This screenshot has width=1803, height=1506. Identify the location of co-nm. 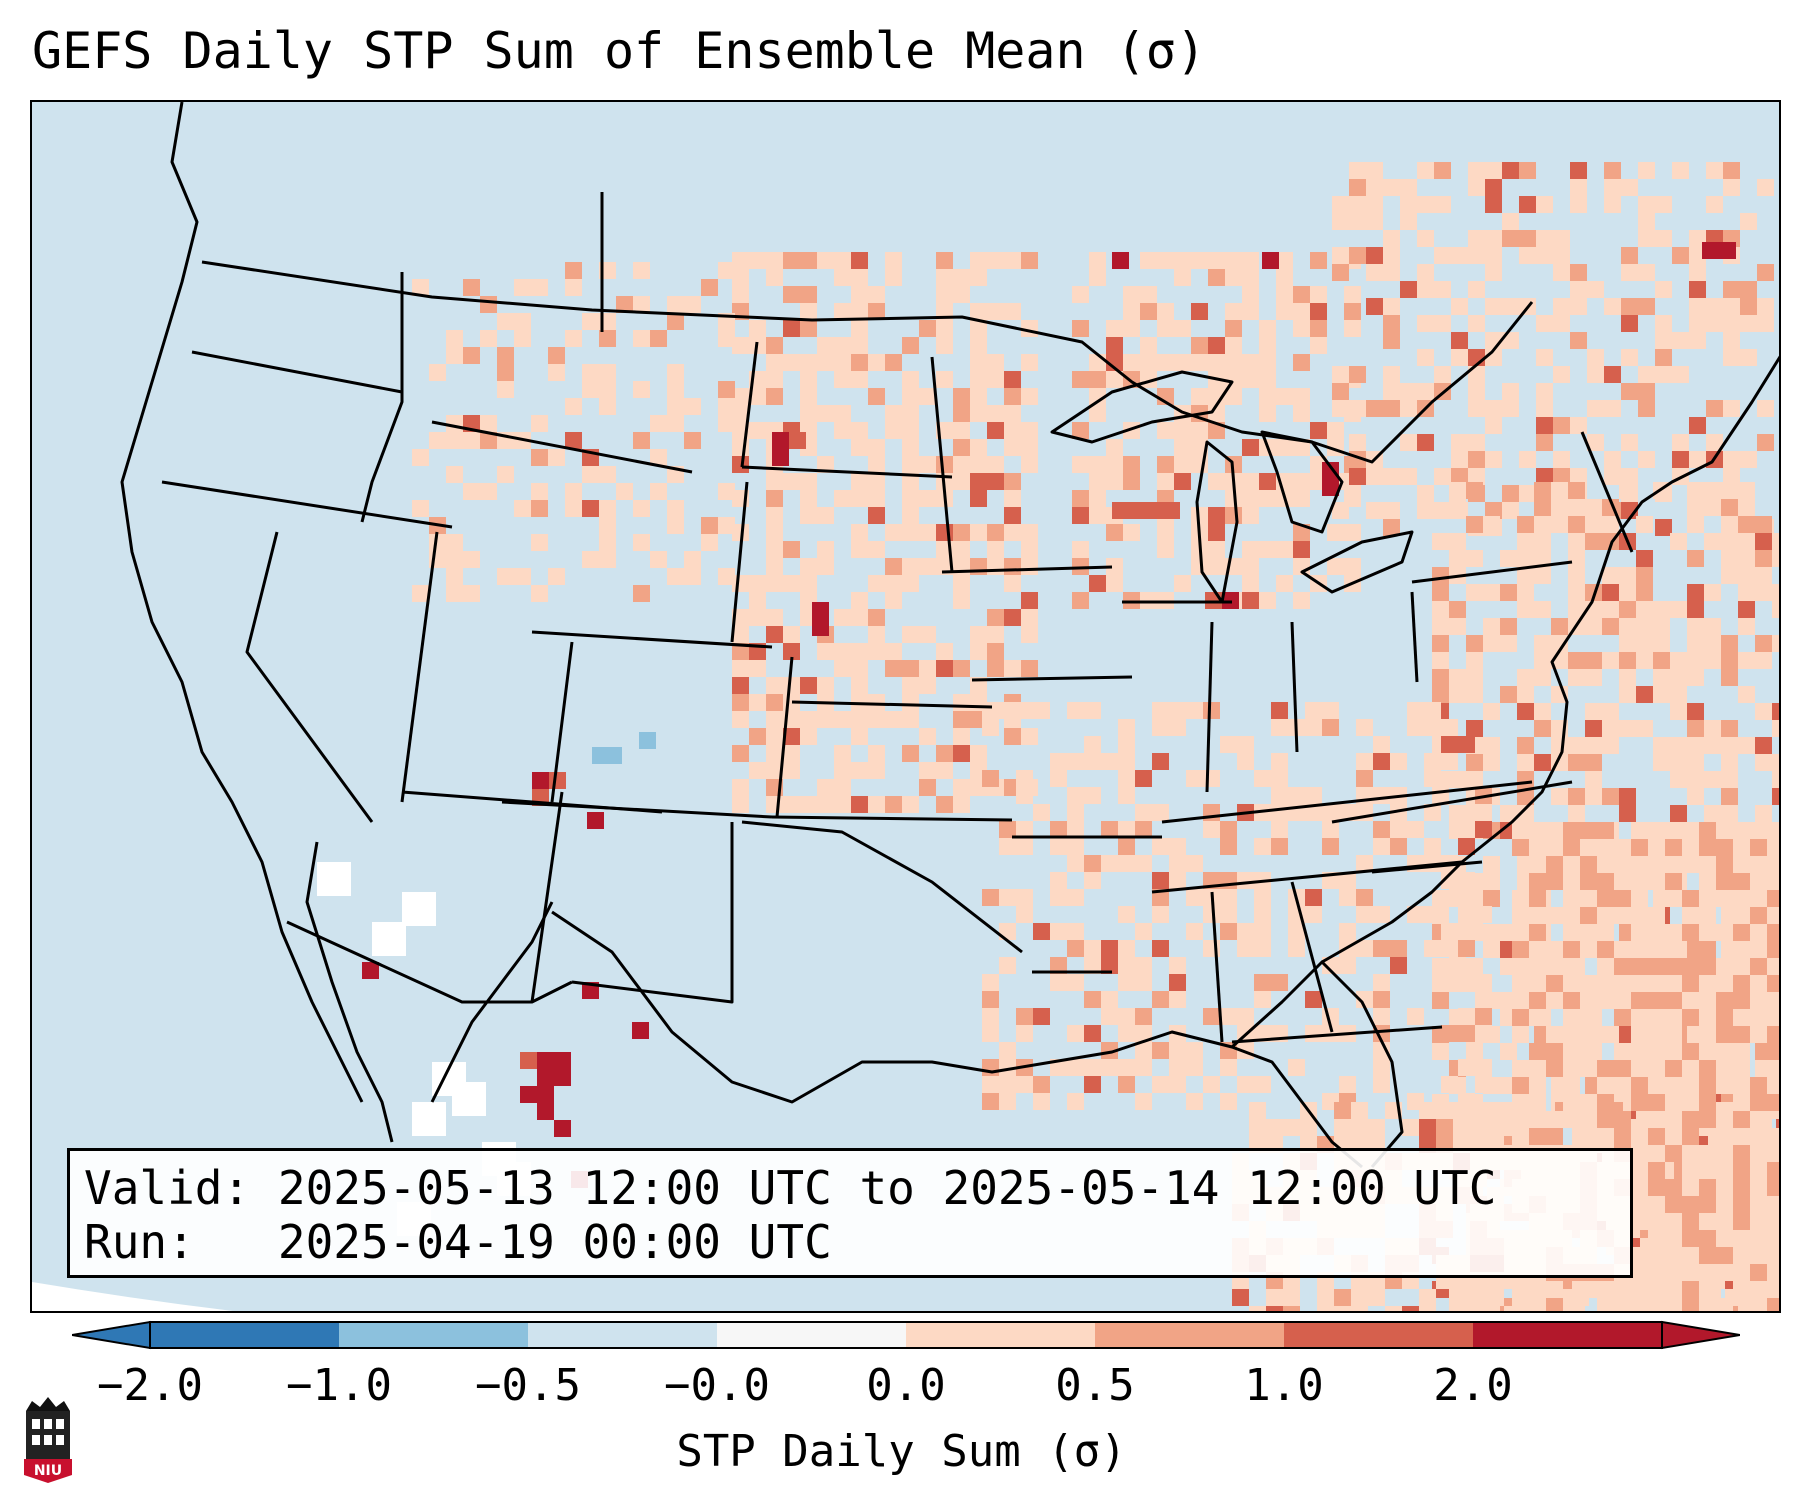
(637, 809).